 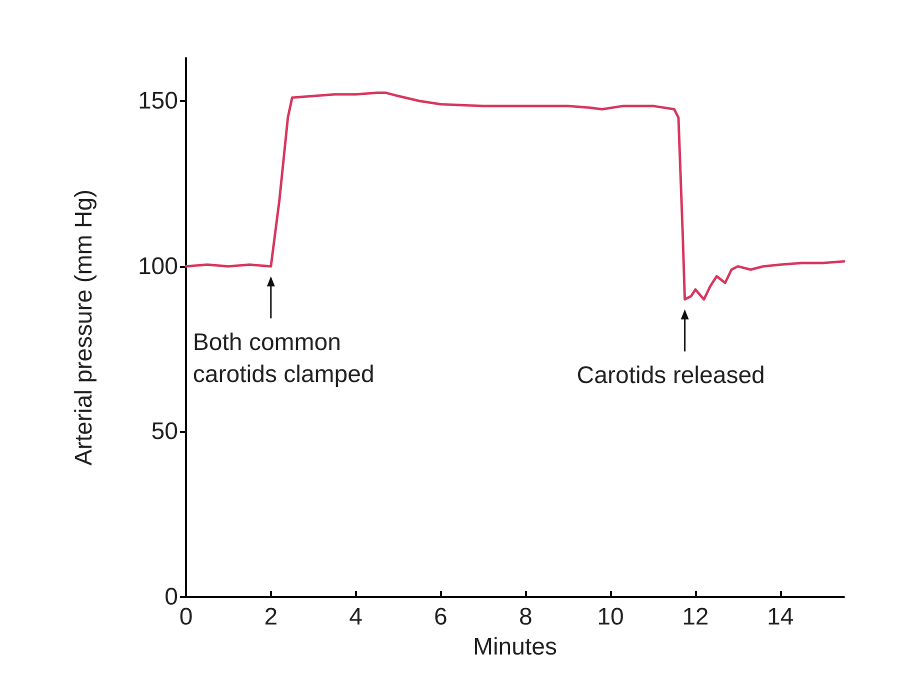 What do you see at coordinates (670, 375) in the screenshot?
I see `annotation: Carotids released` at bounding box center [670, 375].